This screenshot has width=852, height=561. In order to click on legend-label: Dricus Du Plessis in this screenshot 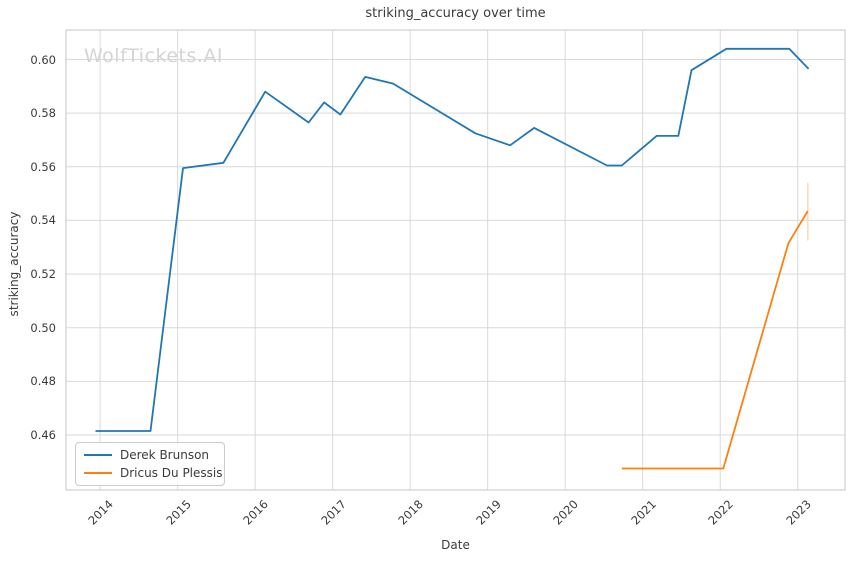, I will do `click(171, 473)`.